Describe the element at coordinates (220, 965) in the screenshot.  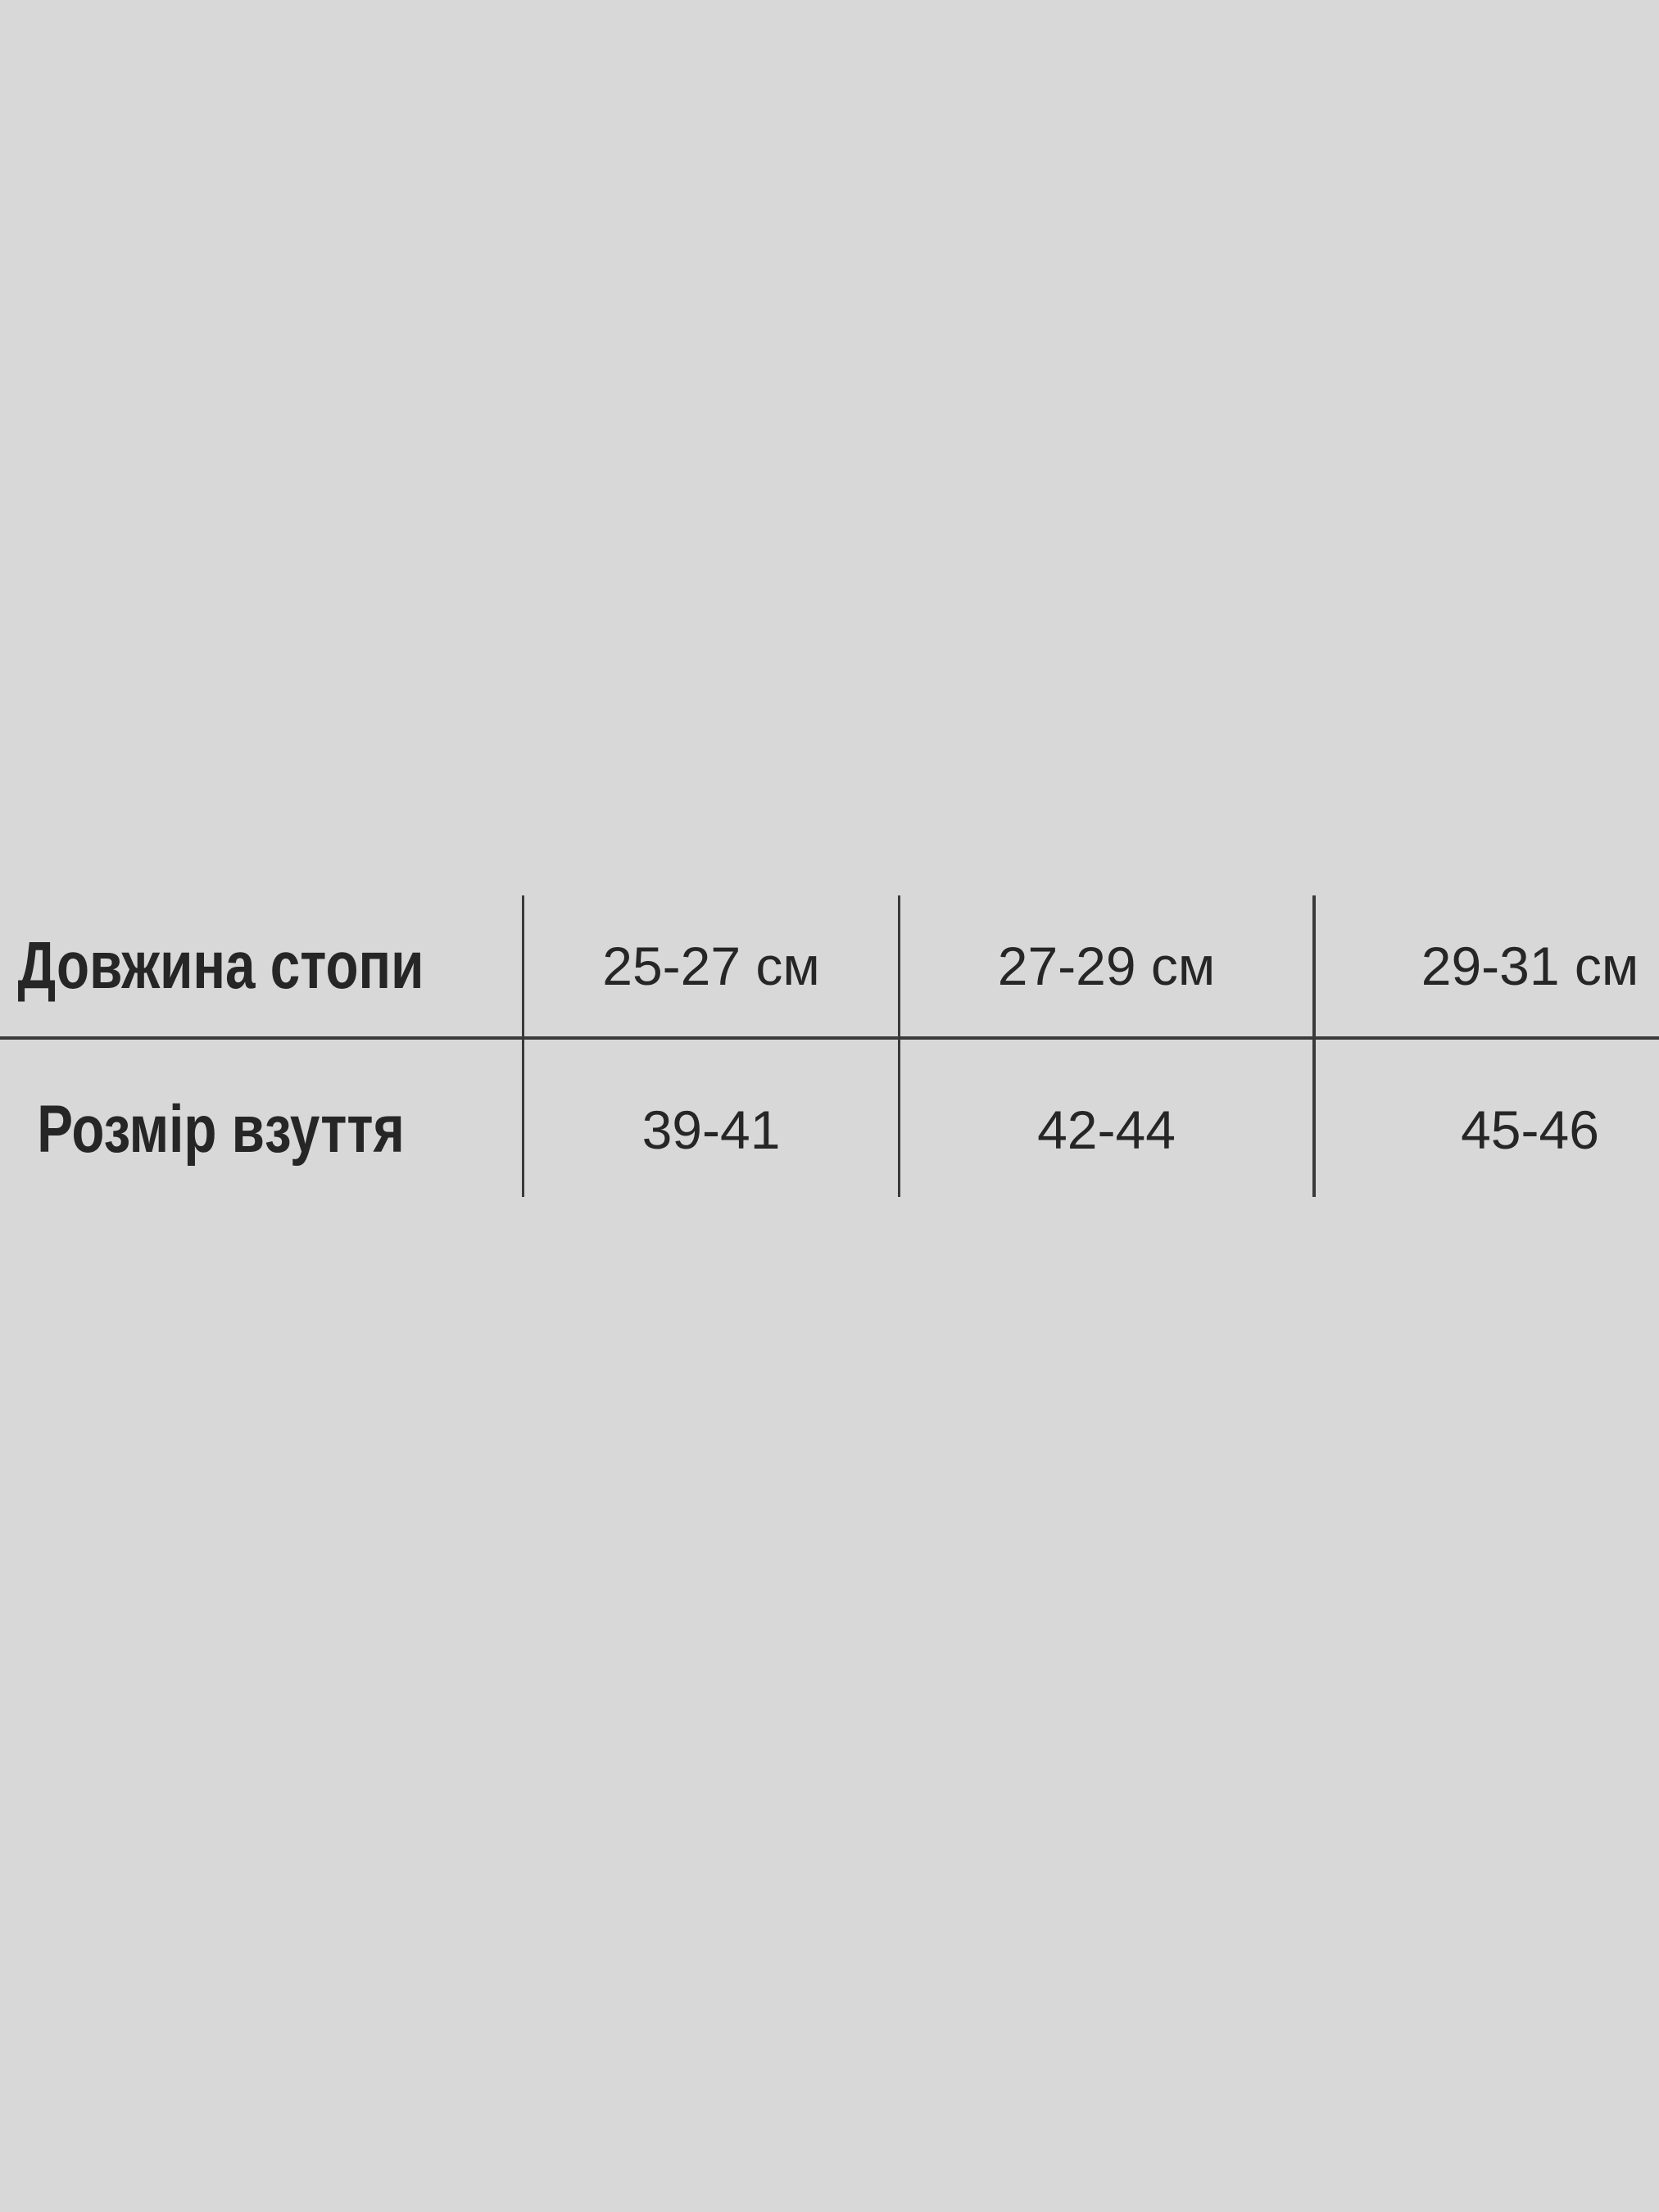
I see `foot-length-label: Довжина стопи` at that location.